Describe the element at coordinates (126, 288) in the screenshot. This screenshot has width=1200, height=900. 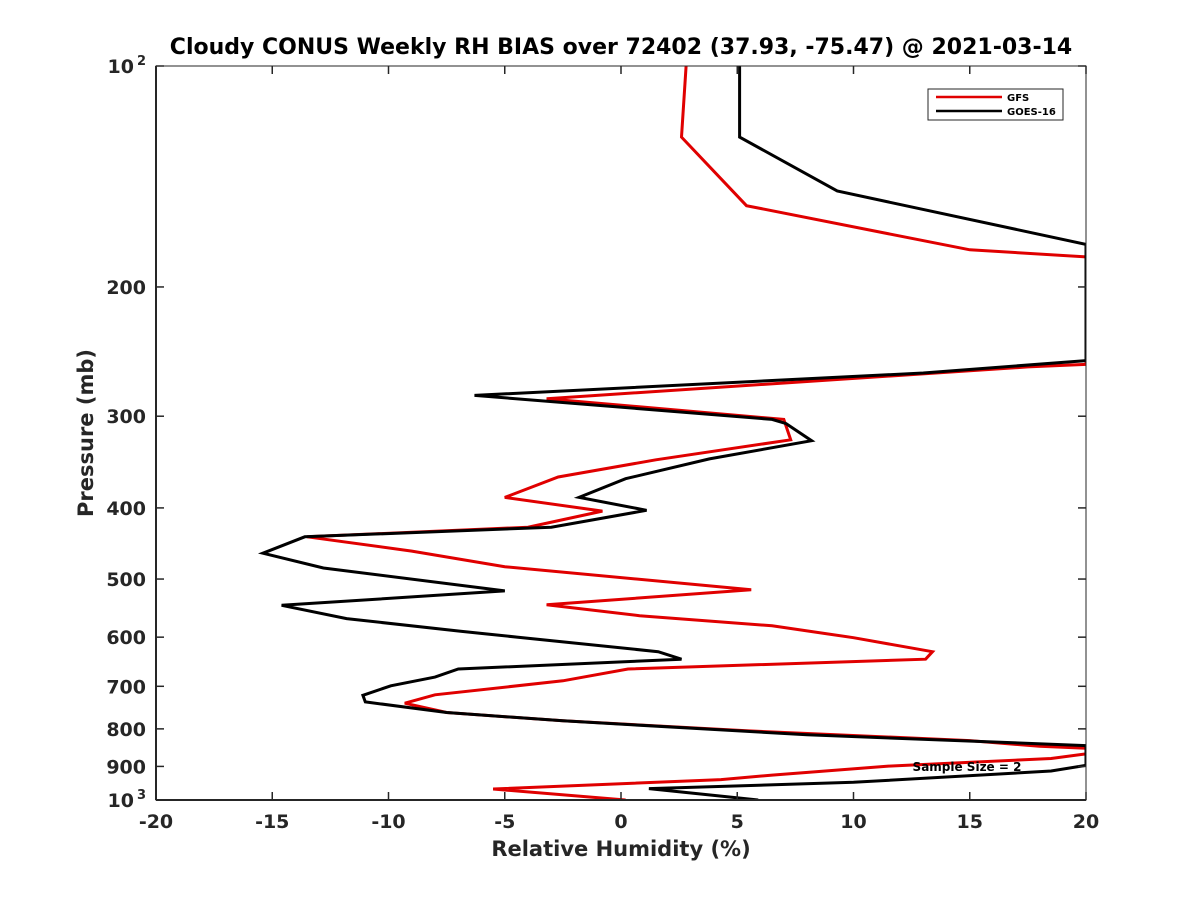
I see `y-tick-label: 200` at that location.